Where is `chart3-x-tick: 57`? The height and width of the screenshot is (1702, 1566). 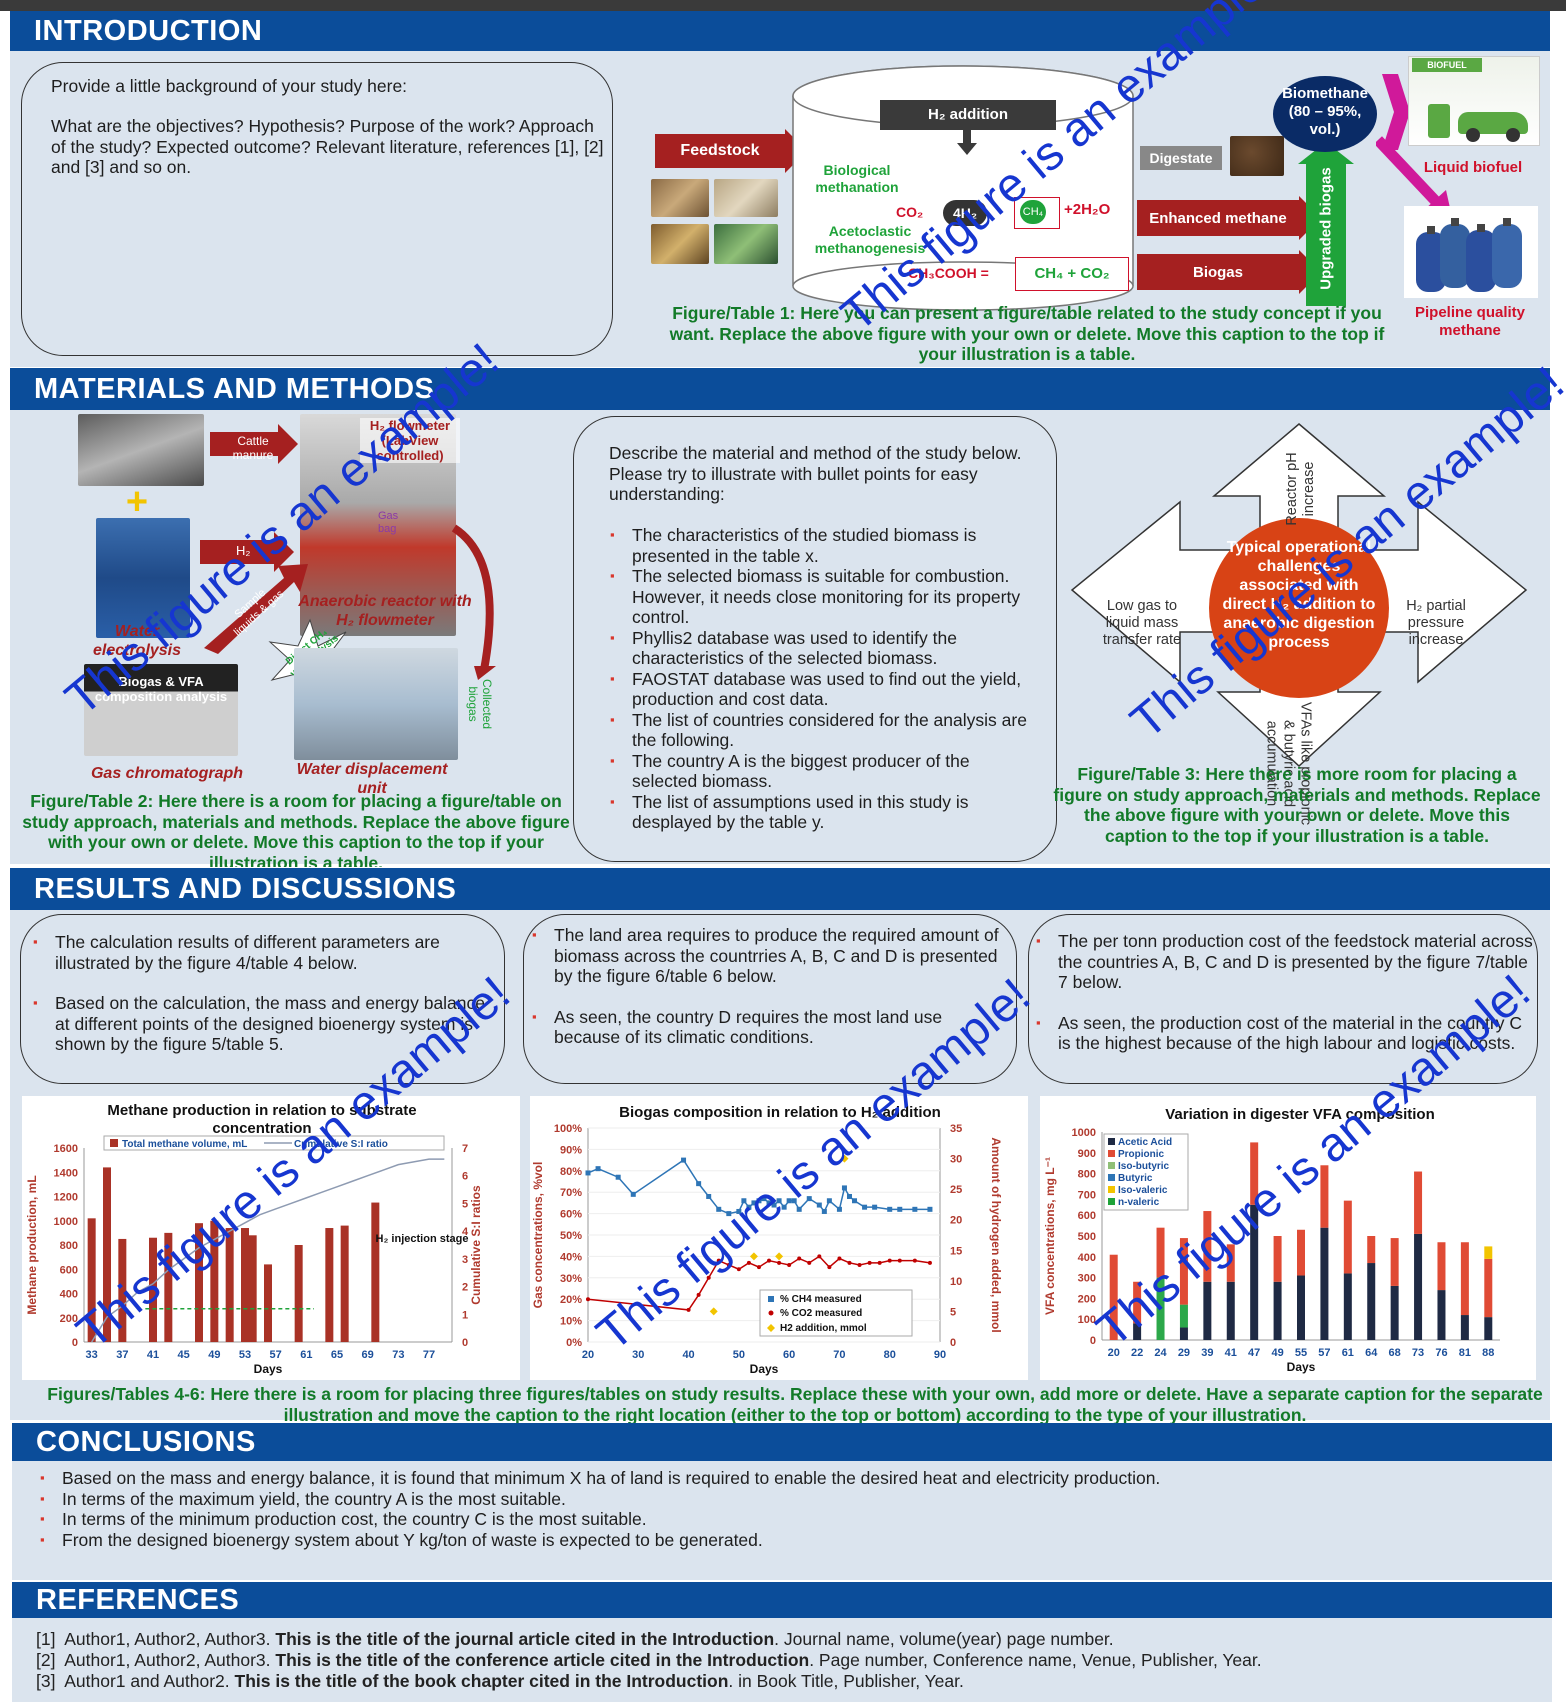
chart3-x-tick: 57 is located at coordinates (1324, 1353).